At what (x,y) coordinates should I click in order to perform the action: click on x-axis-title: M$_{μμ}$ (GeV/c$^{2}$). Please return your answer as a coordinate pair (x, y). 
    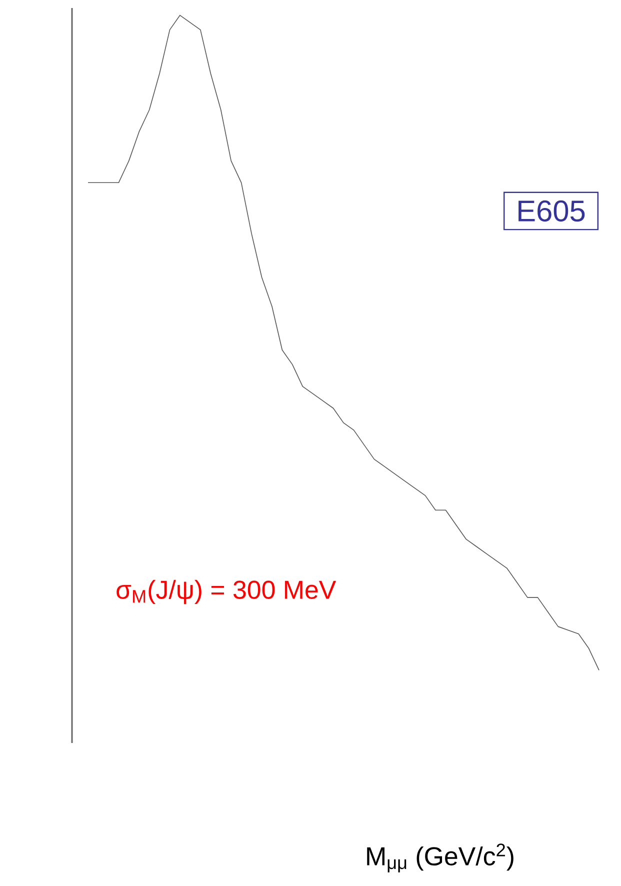
    Looking at the image, I should click on (440, 858).